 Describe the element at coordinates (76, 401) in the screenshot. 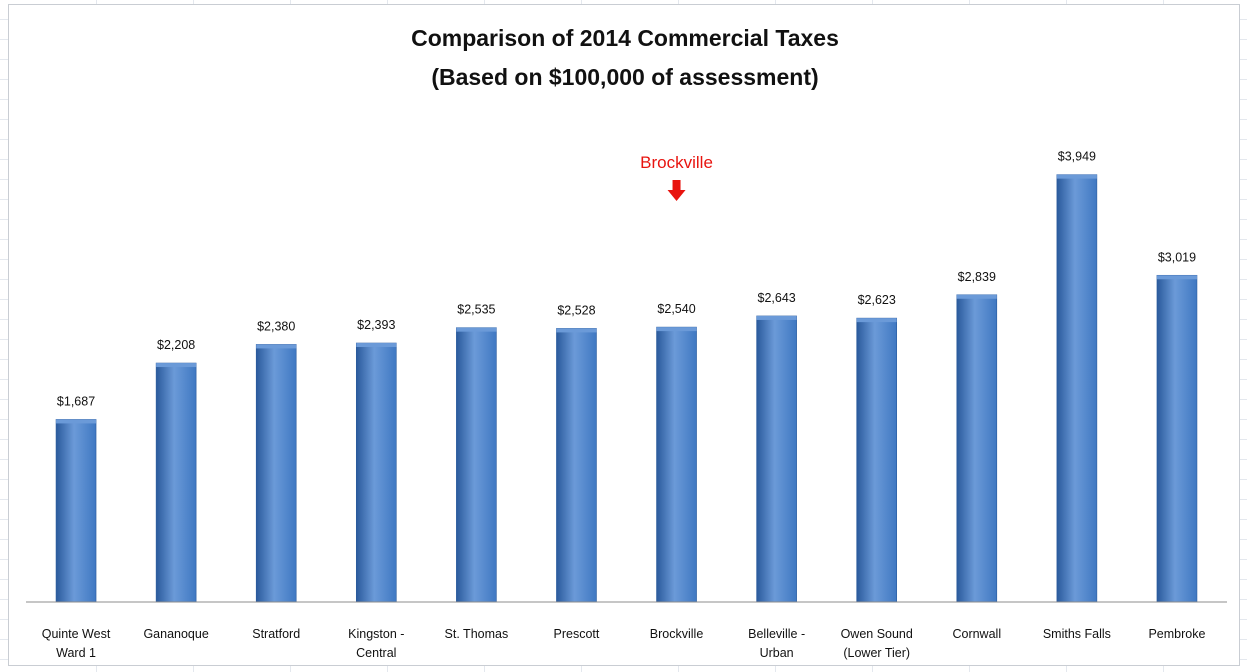

I see `data-label: $1,687` at that location.